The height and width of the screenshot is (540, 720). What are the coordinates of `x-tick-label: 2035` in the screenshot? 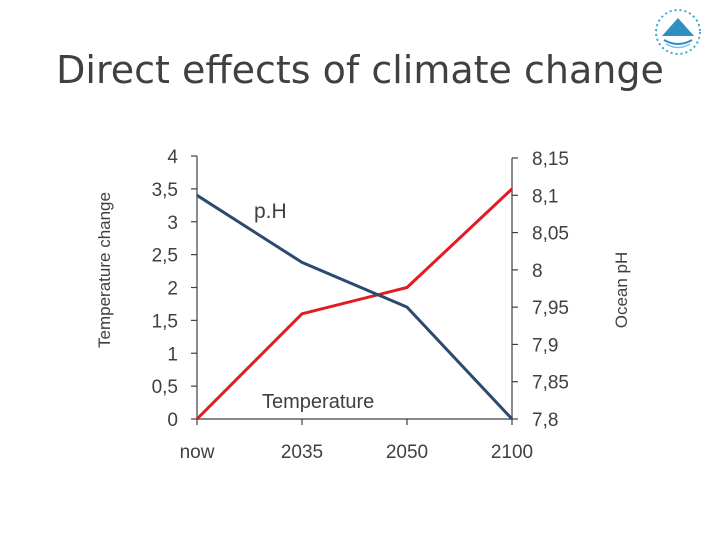 It's located at (302, 452).